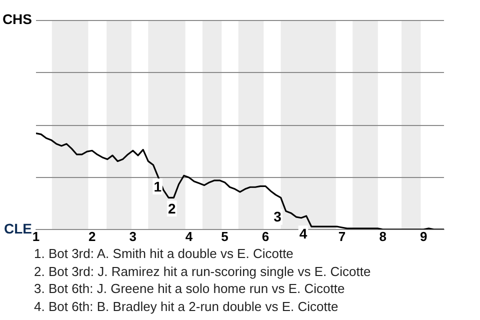  I want to click on text: 4. Bot 6th: B. Bradley hit a 2-run double vs E. Cicotte, so click(187, 306).